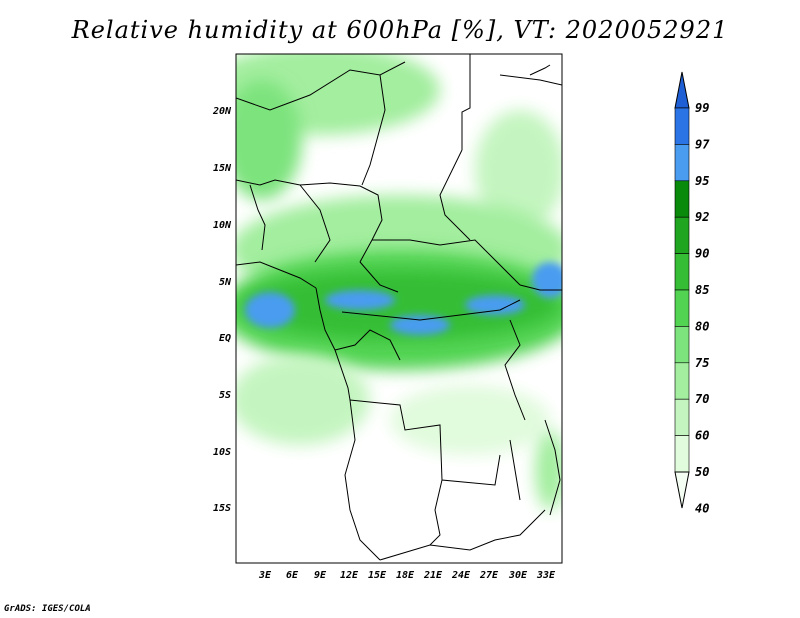 This screenshot has height=618, width=800. What do you see at coordinates (702, 508) in the screenshot?
I see `colorbar-label: 40` at bounding box center [702, 508].